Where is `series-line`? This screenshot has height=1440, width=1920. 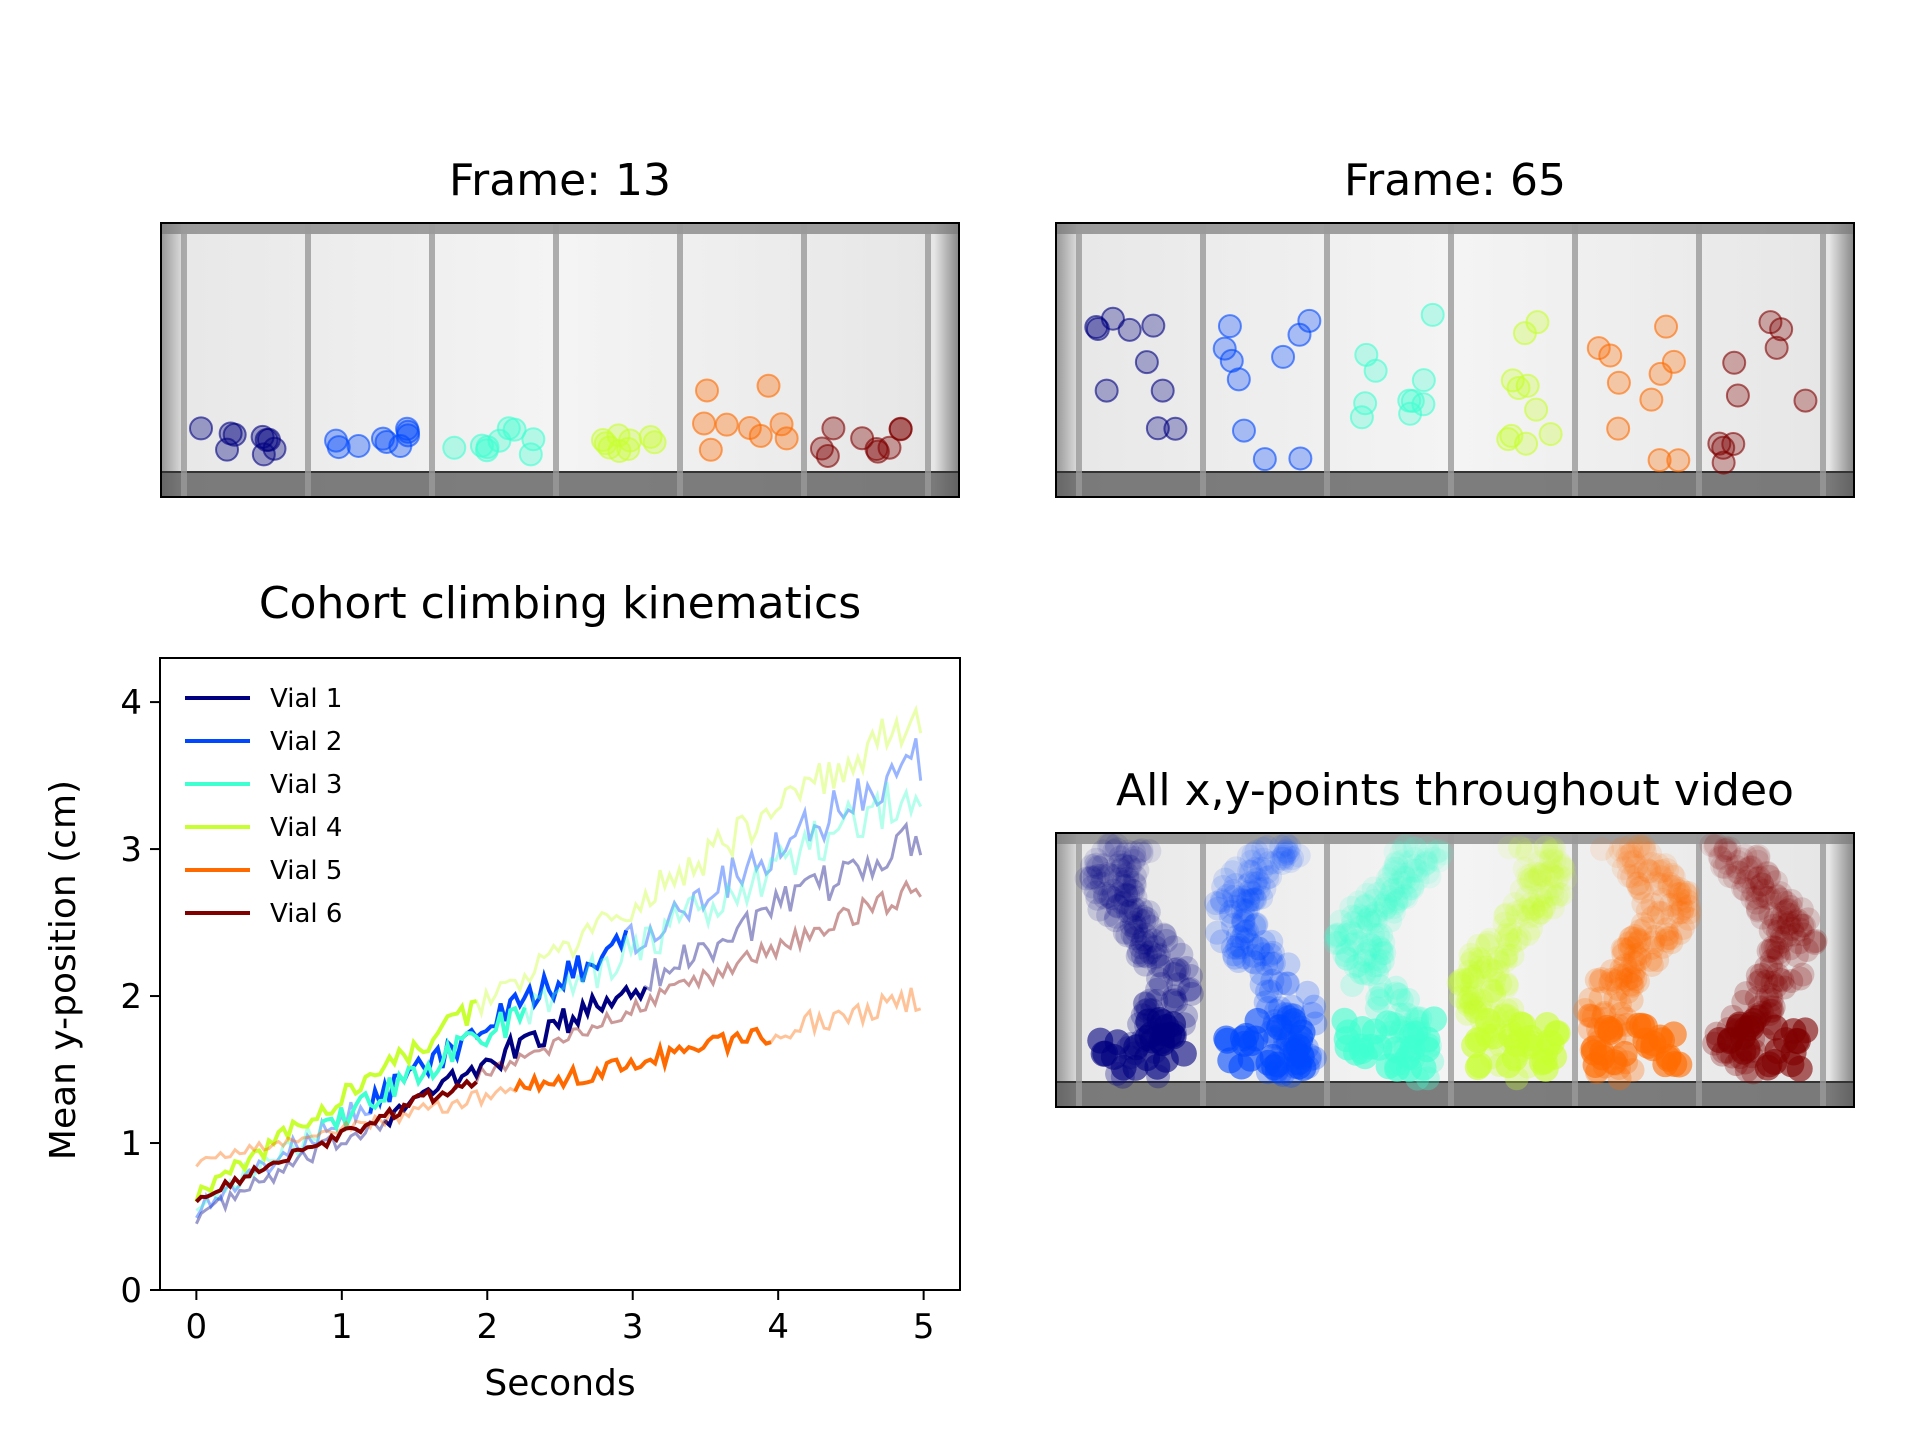 series-line is located at coordinates (642, 1060).